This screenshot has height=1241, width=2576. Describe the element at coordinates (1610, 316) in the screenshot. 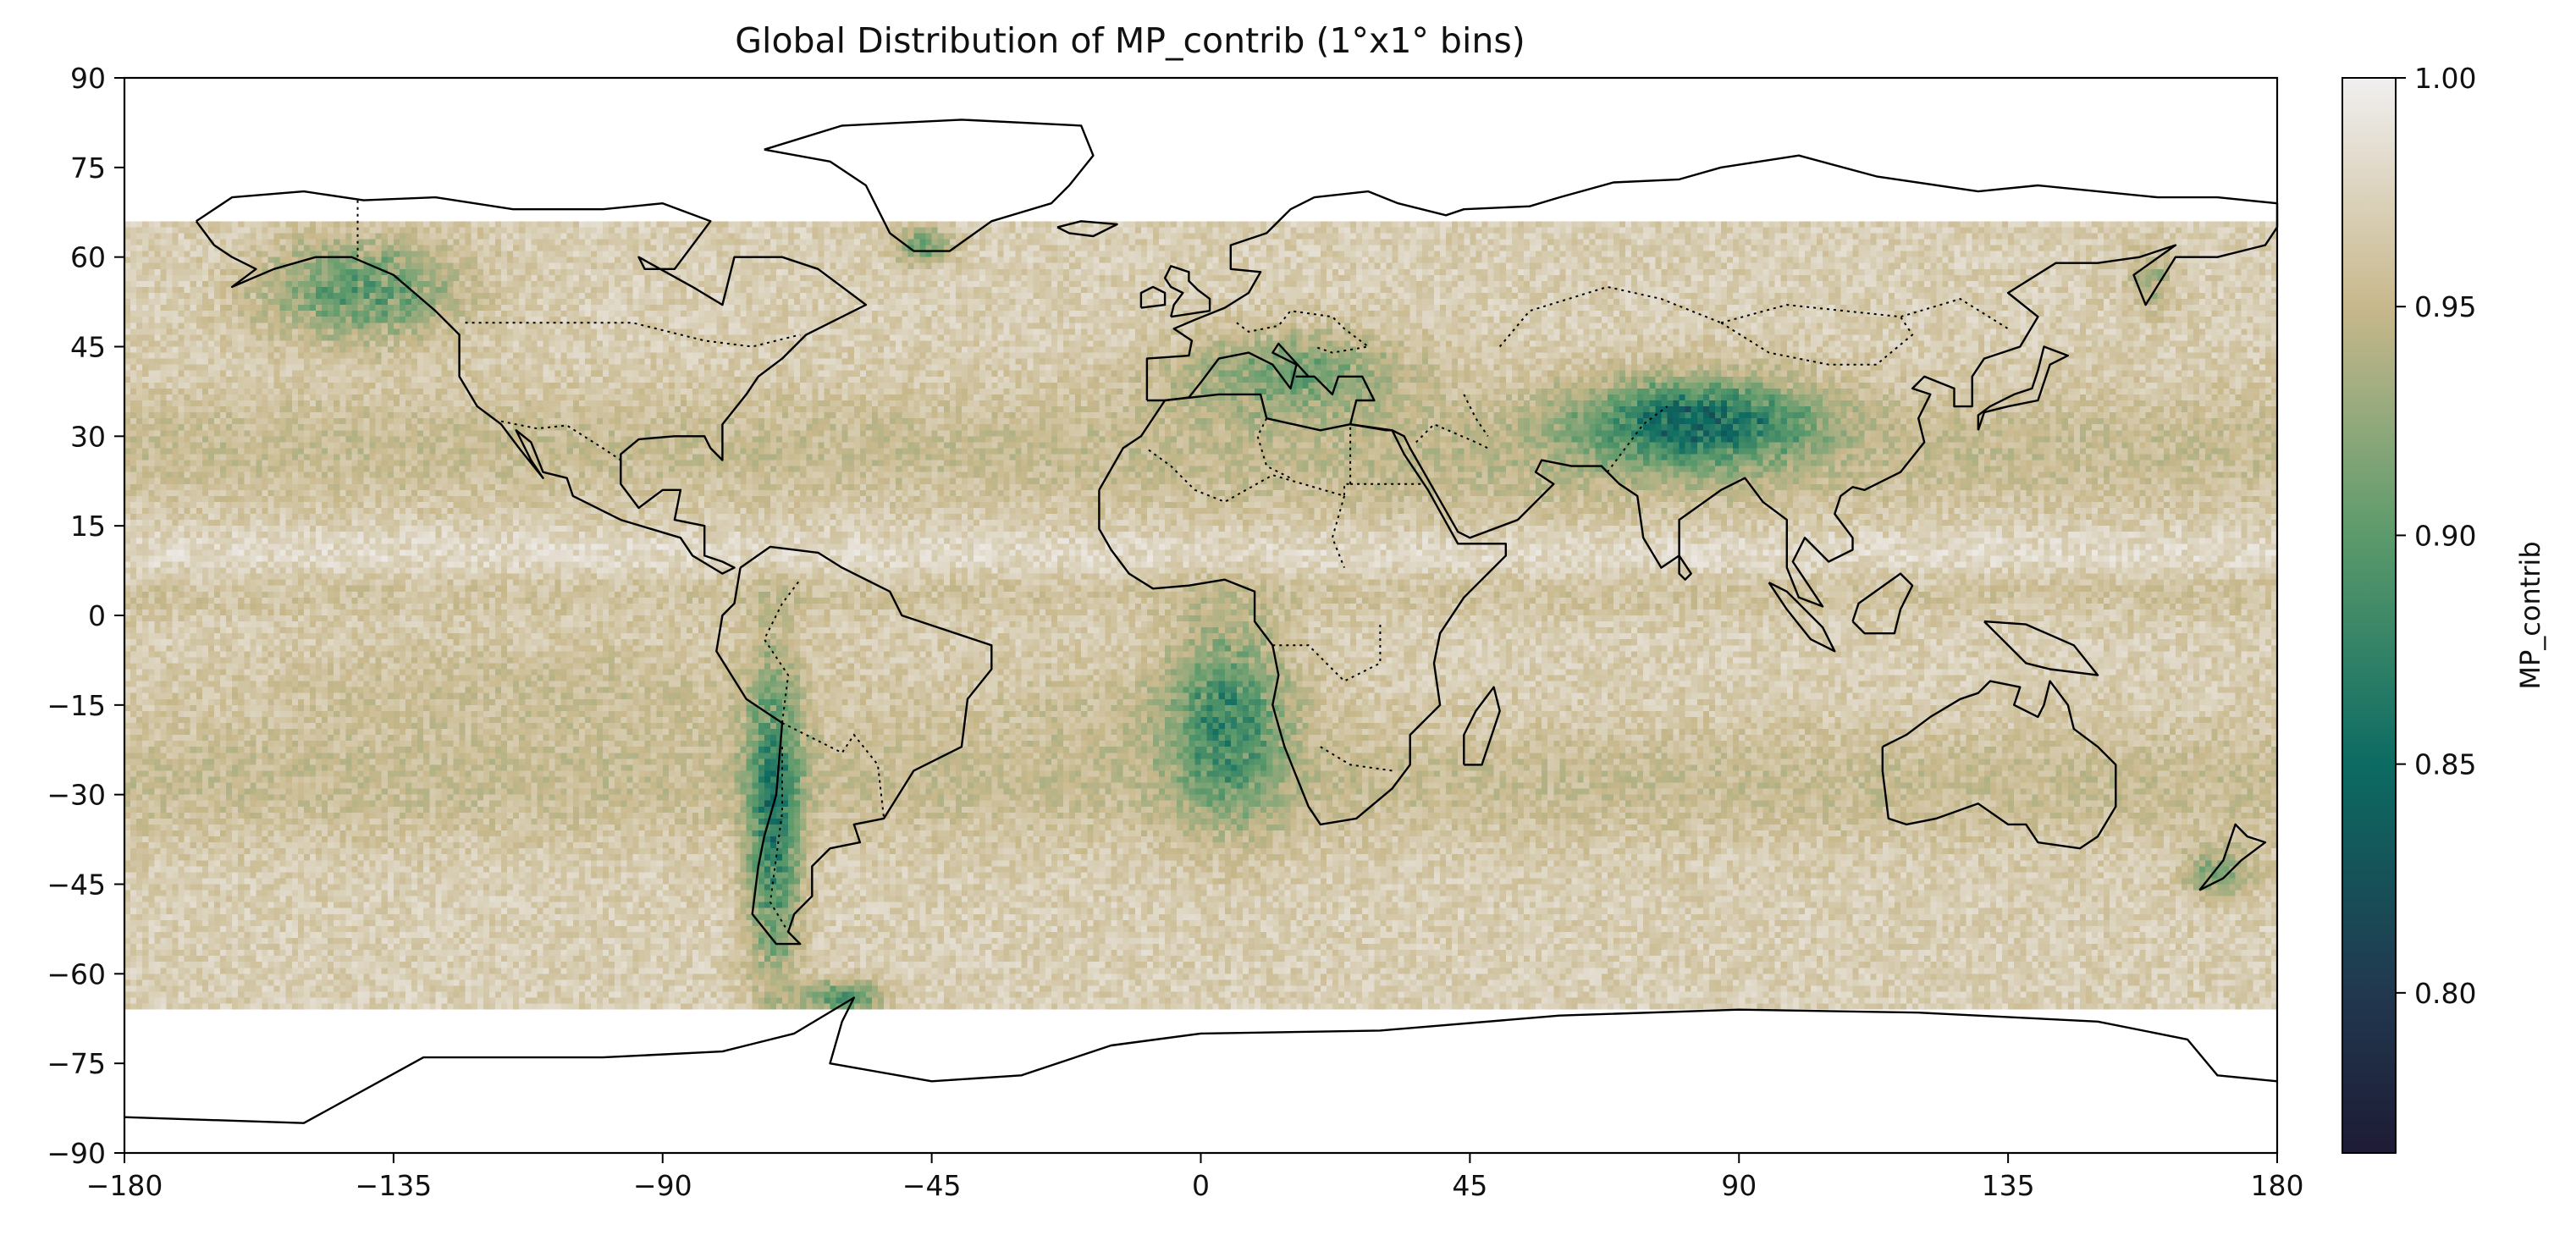

I see `border-kazakh` at that location.